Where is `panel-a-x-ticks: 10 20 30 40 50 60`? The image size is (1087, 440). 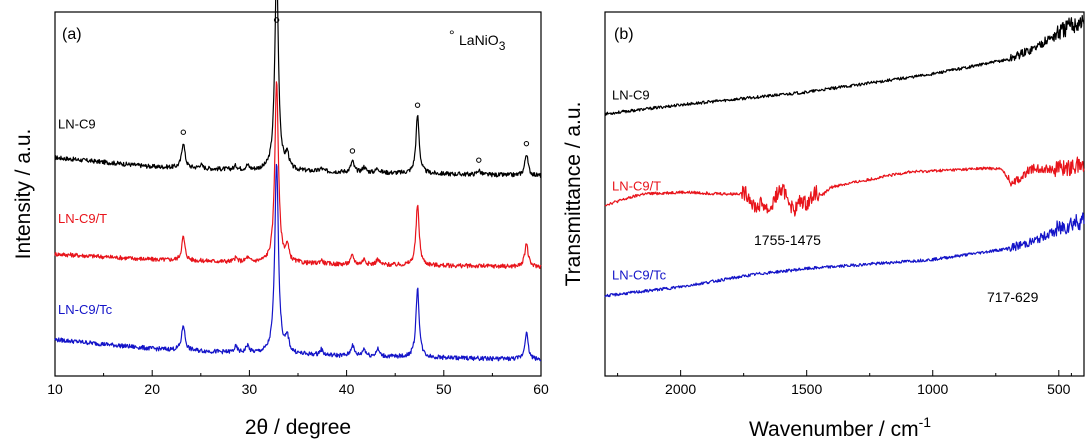 panel-a-x-ticks: 10 20 30 40 50 60 is located at coordinates (298, 383).